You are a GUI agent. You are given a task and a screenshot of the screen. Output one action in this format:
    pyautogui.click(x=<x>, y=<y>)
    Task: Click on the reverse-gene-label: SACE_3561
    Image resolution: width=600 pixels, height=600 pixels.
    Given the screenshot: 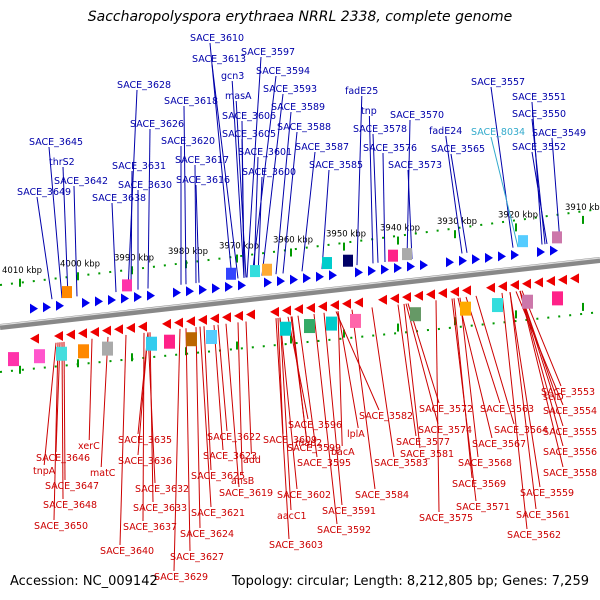 What is the action you would take?
    pyautogui.click(x=543, y=515)
    